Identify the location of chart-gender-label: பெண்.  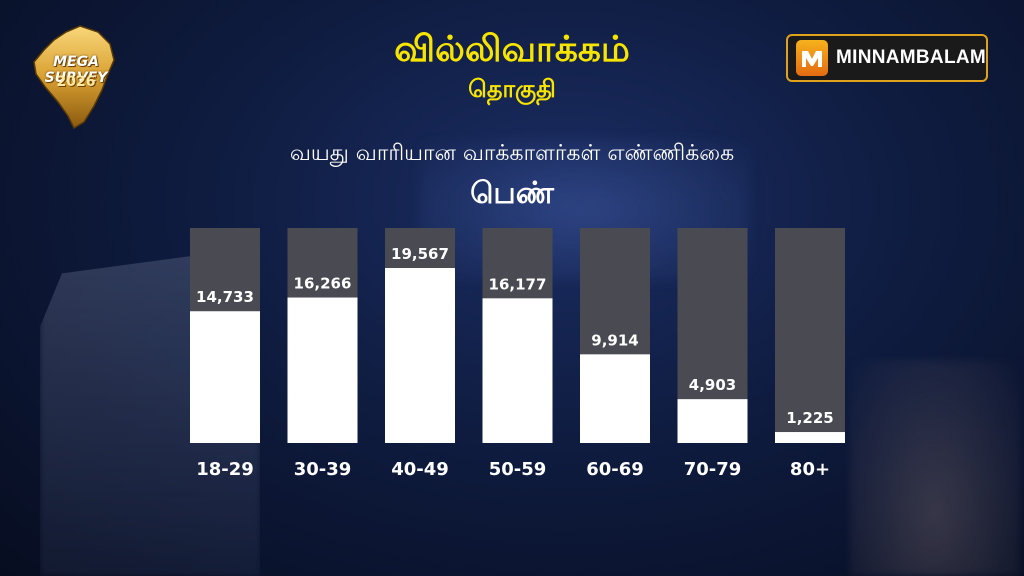
(512, 193).